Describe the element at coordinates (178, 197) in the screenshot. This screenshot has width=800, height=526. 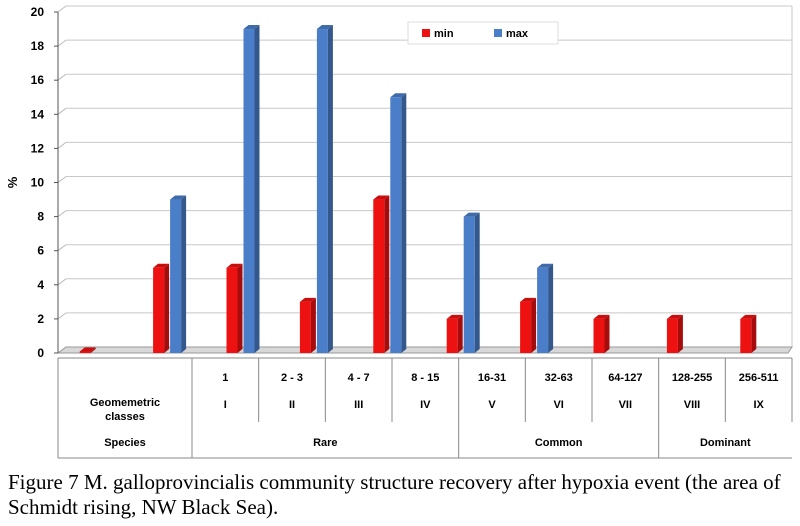
I see `bar-max-1-top` at that location.